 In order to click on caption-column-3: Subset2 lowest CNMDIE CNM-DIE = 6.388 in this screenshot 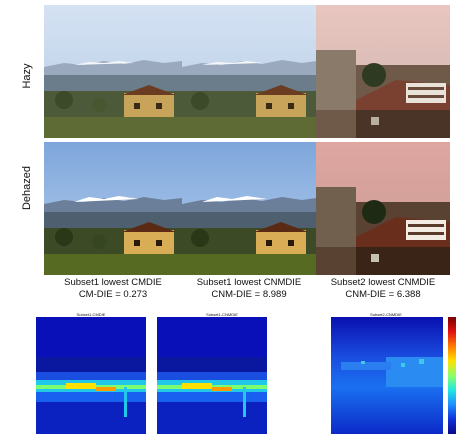, I will do `click(383, 289)`.